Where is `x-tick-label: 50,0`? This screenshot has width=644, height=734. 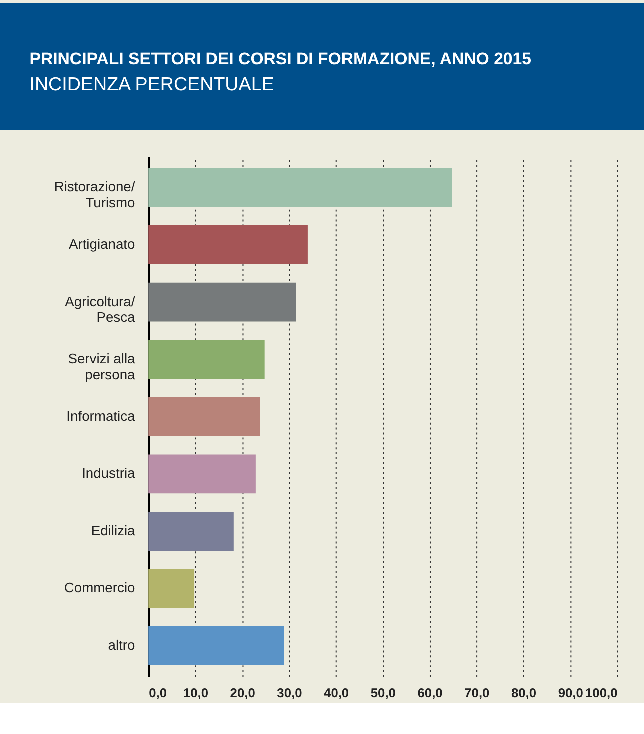
x-tick-label: 50,0 is located at coordinates (383, 692).